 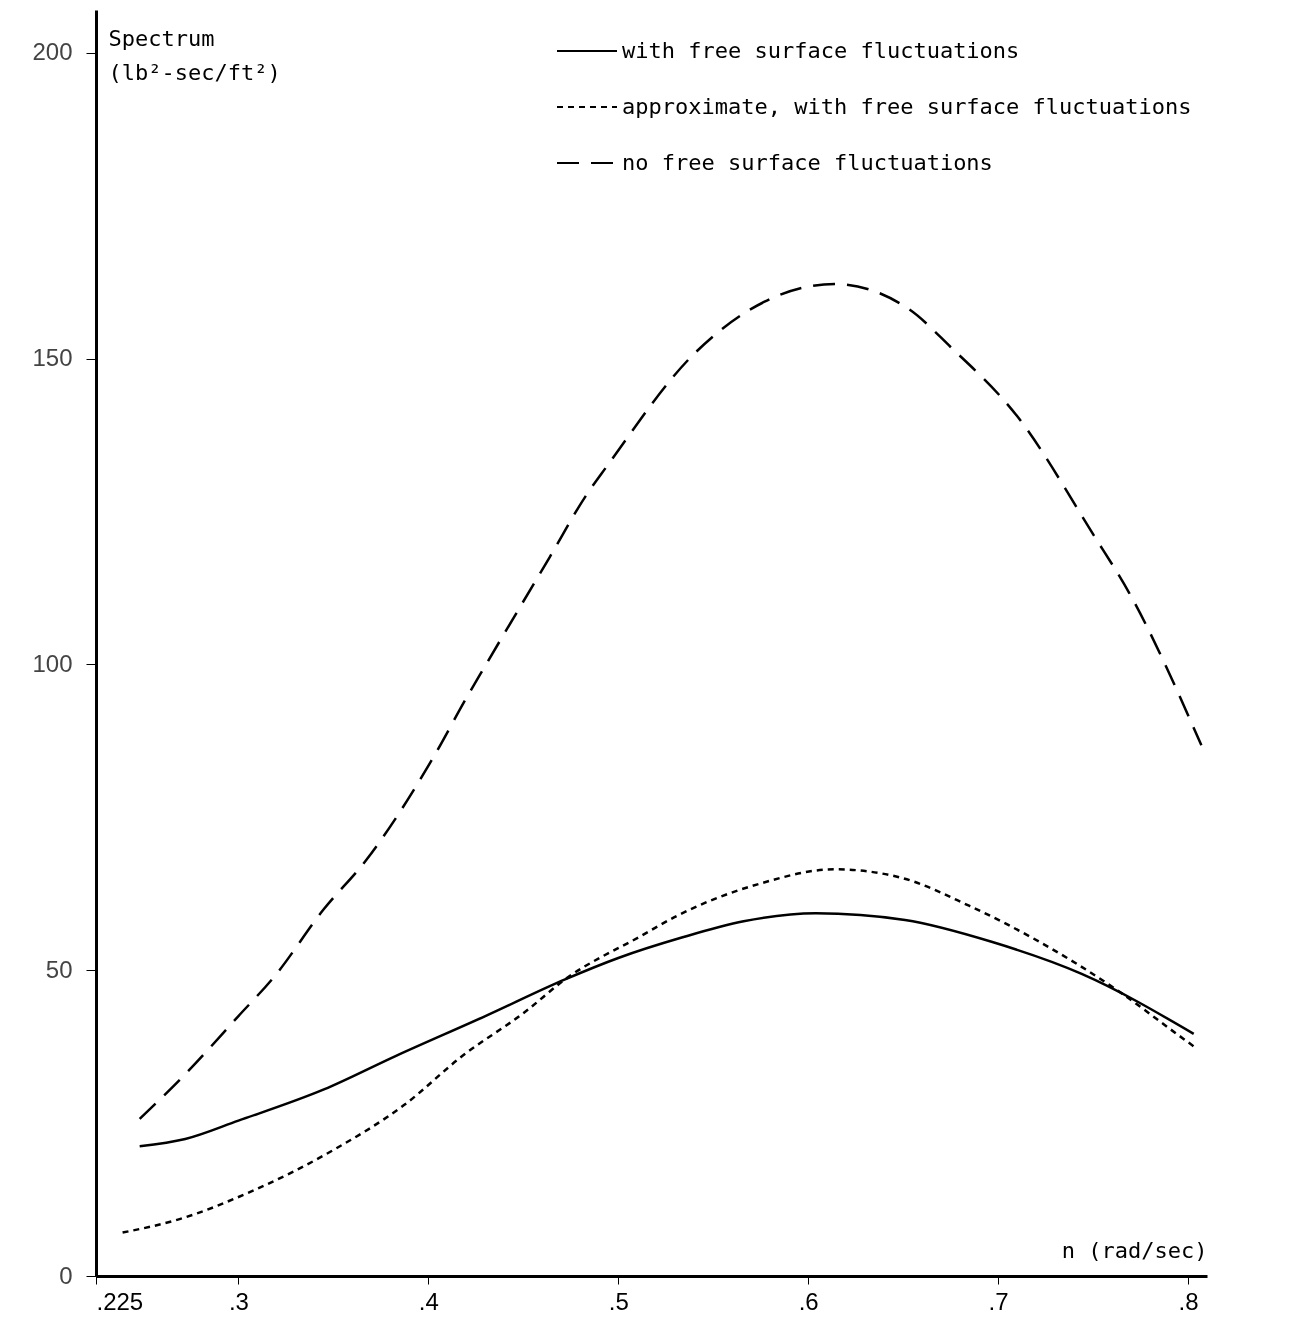 I want to click on legend-label: approximate, with free surface fluctuations, so click(x=907, y=106).